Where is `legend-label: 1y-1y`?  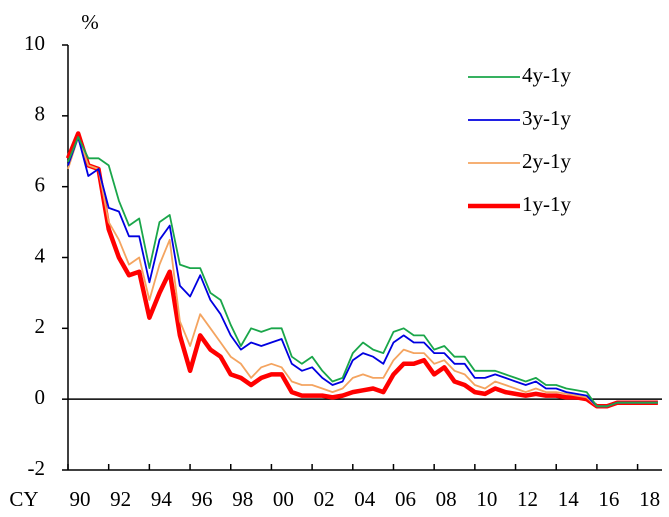
legend-label: 1y-1y is located at coordinates (546, 204).